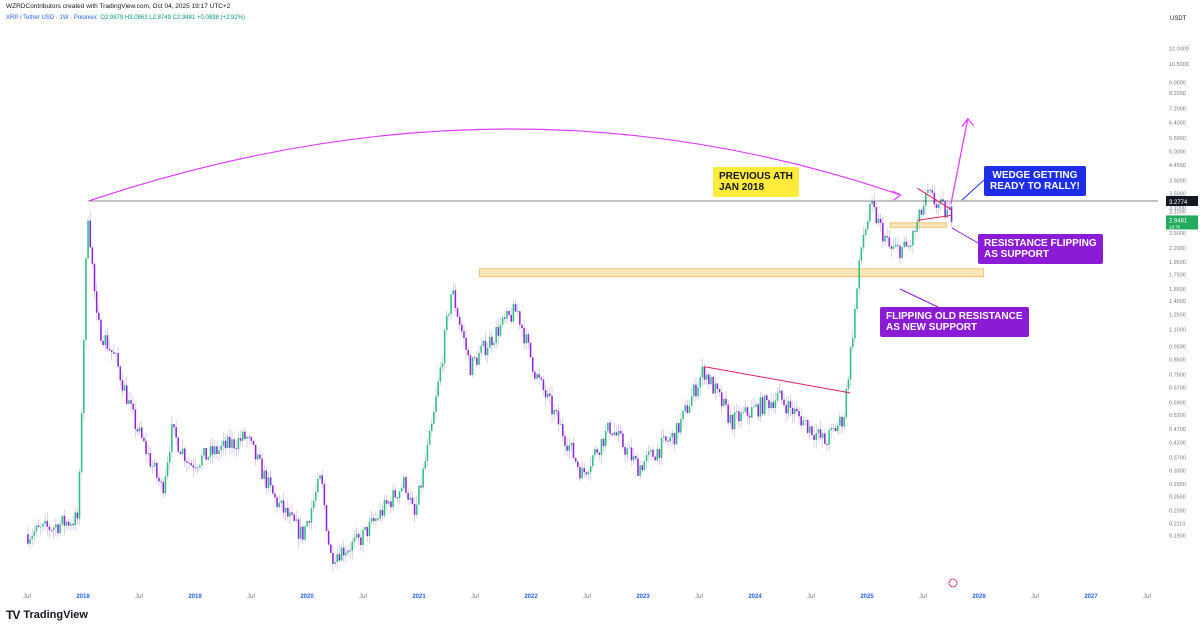 This screenshot has height=628, width=1200. What do you see at coordinates (30, 18) in the screenshot?
I see `symbol-name: XRP / Tether USD` at bounding box center [30, 18].